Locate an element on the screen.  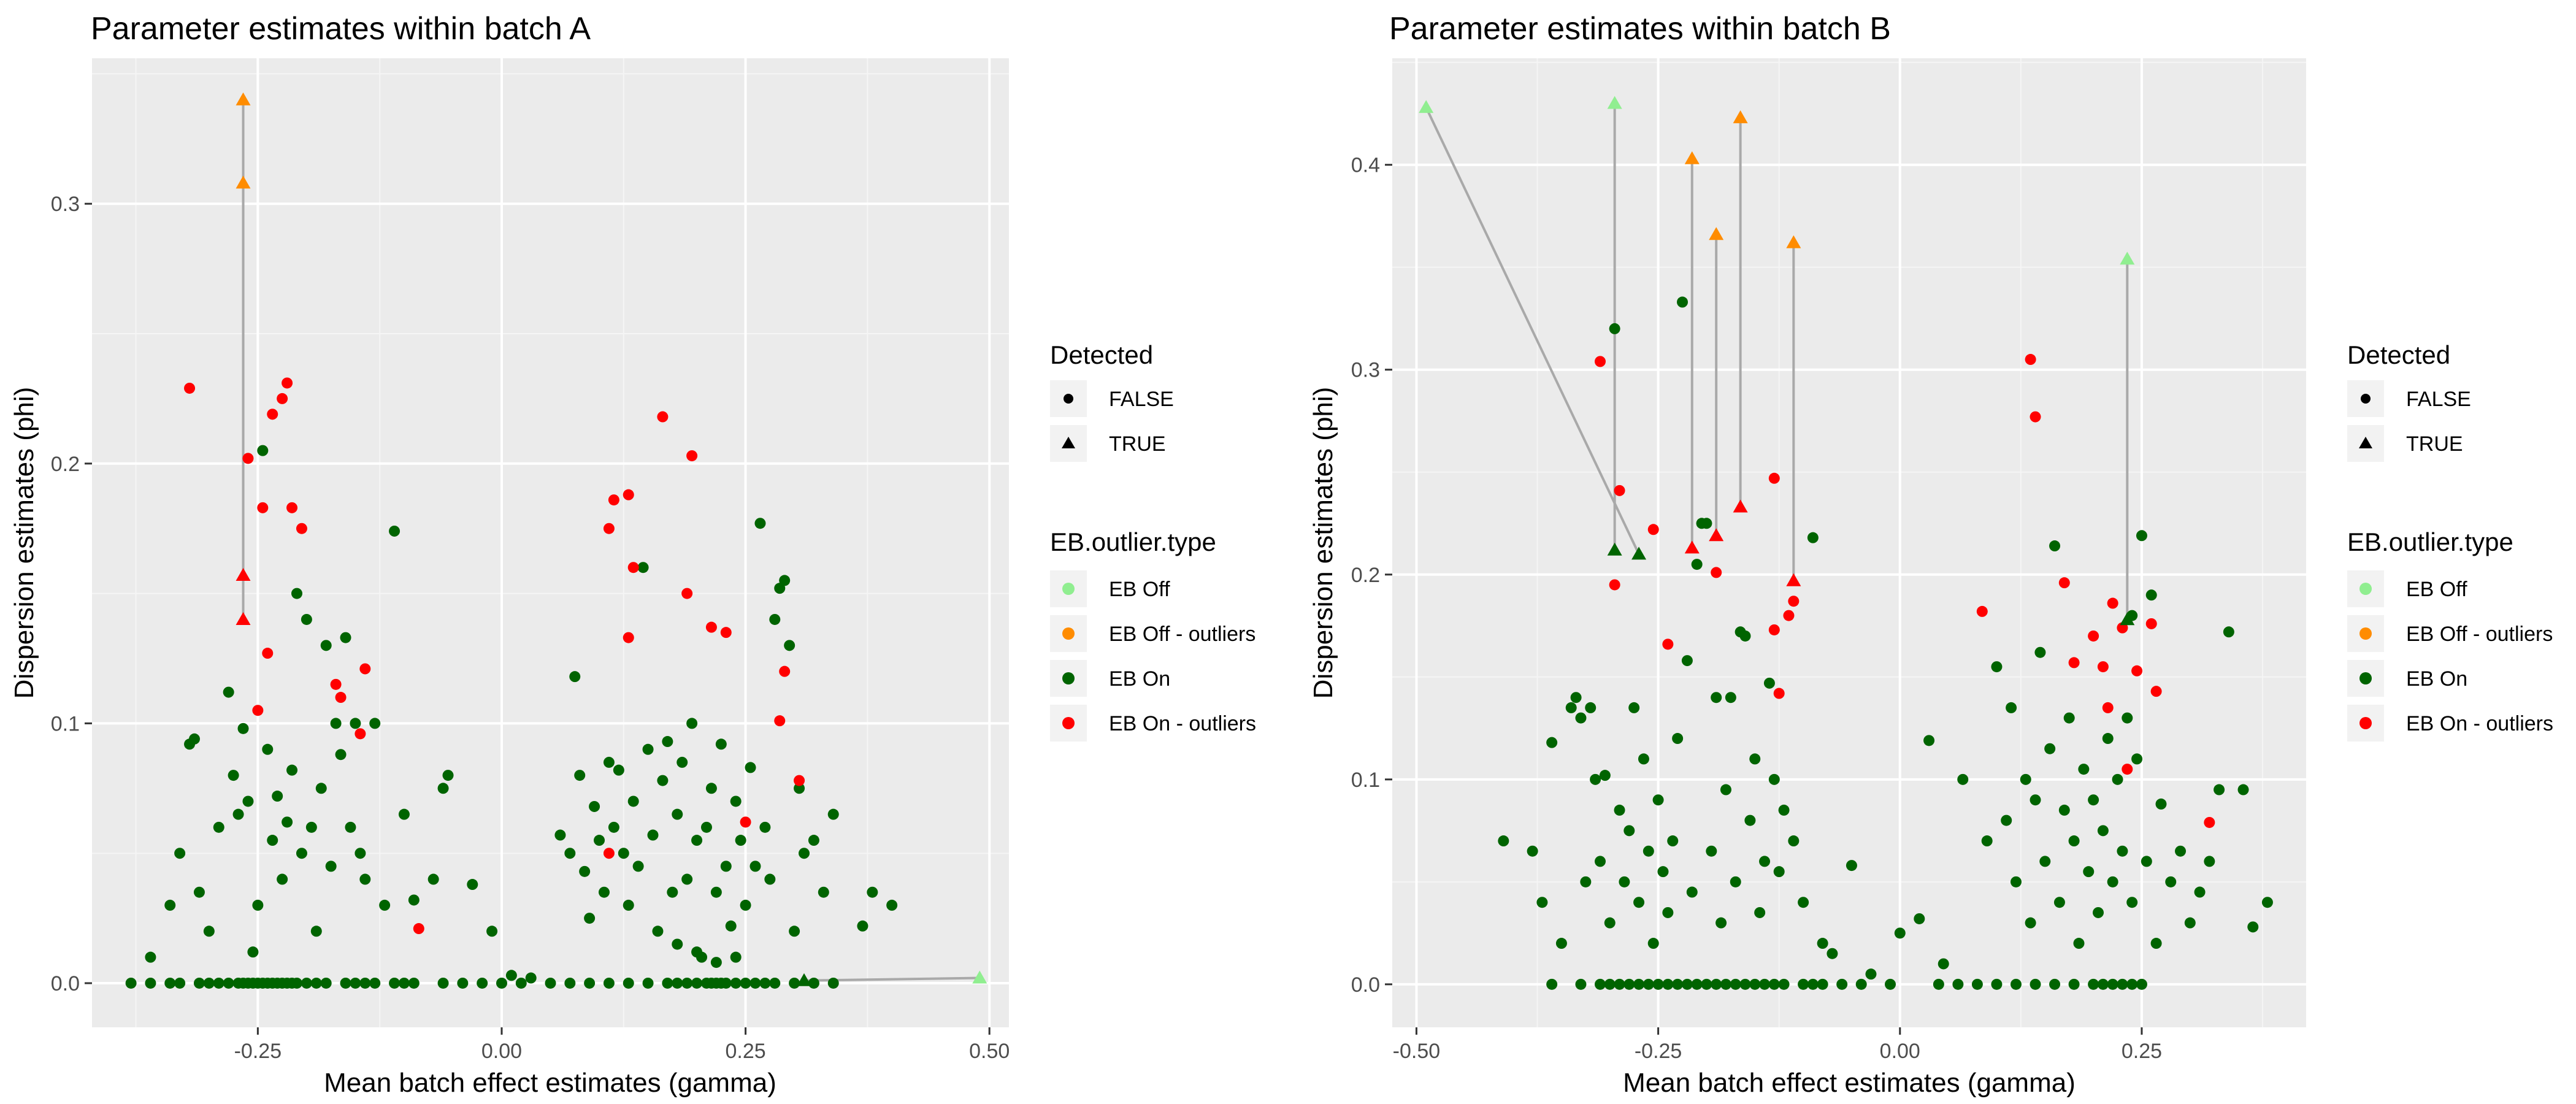
legend-swatch-eb-on is located at coordinates (1068, 678).